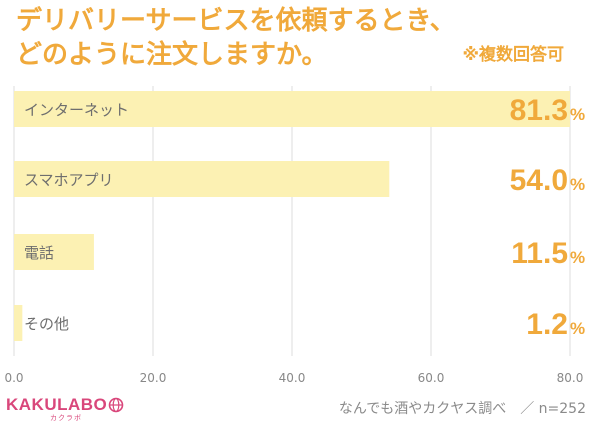 The height and width of the screenshot is (428, 600). I want to click on category-label: インターネット, so click(76, 110).